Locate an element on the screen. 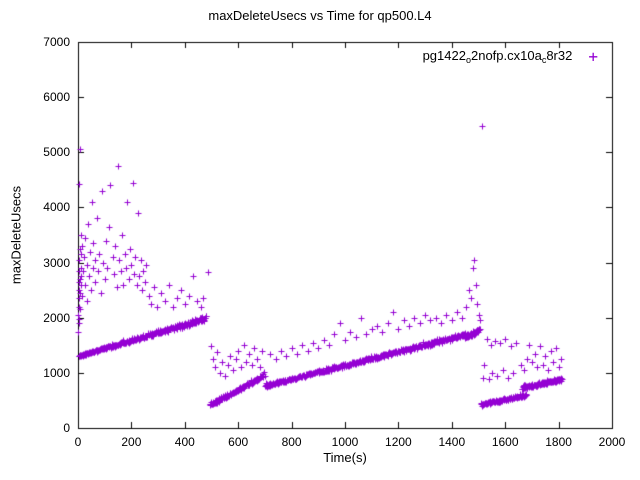  x-tick-label: 1600 is located at coordinates (505, 442).